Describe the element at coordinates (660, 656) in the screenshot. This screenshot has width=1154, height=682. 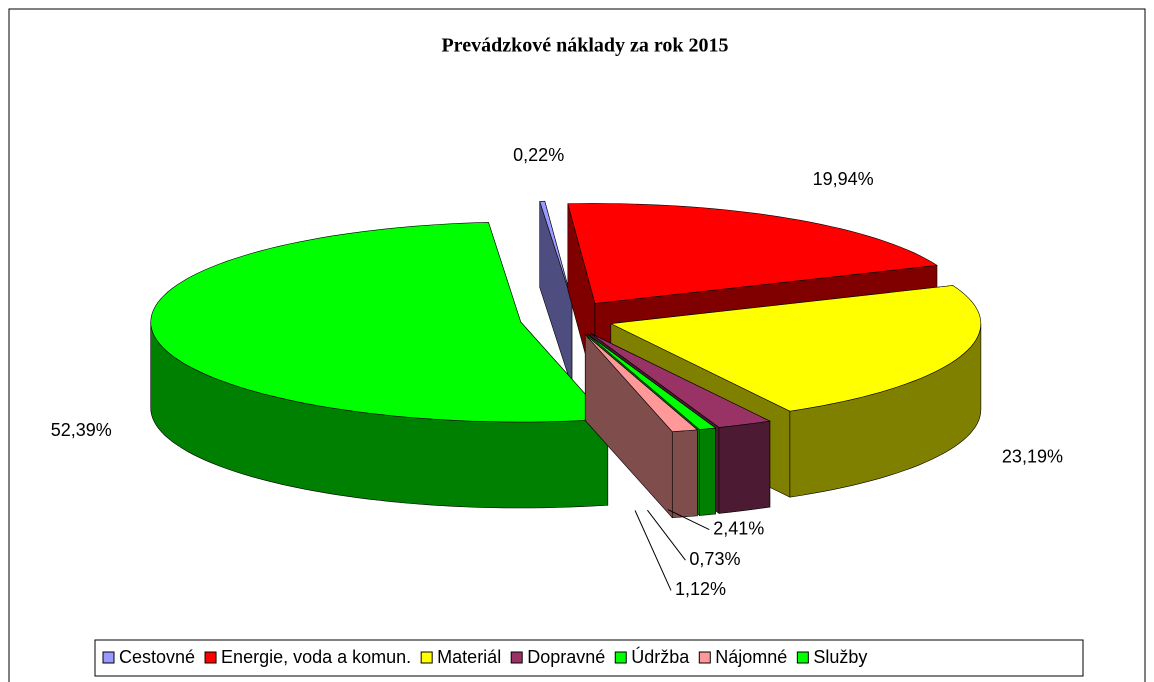
I see `legend-label: Údržba` at that location.